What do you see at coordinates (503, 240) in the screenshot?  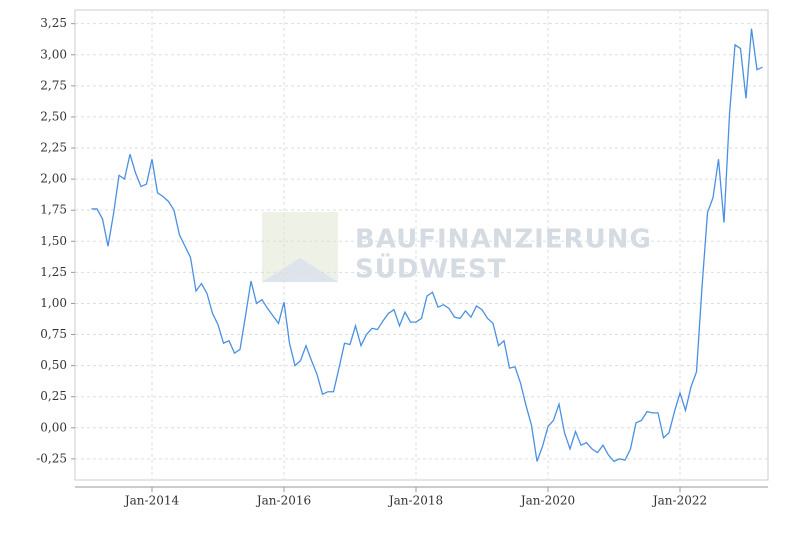 I see `watermark: BAUFINANZIERUNG` at bounding box center [503, 240].